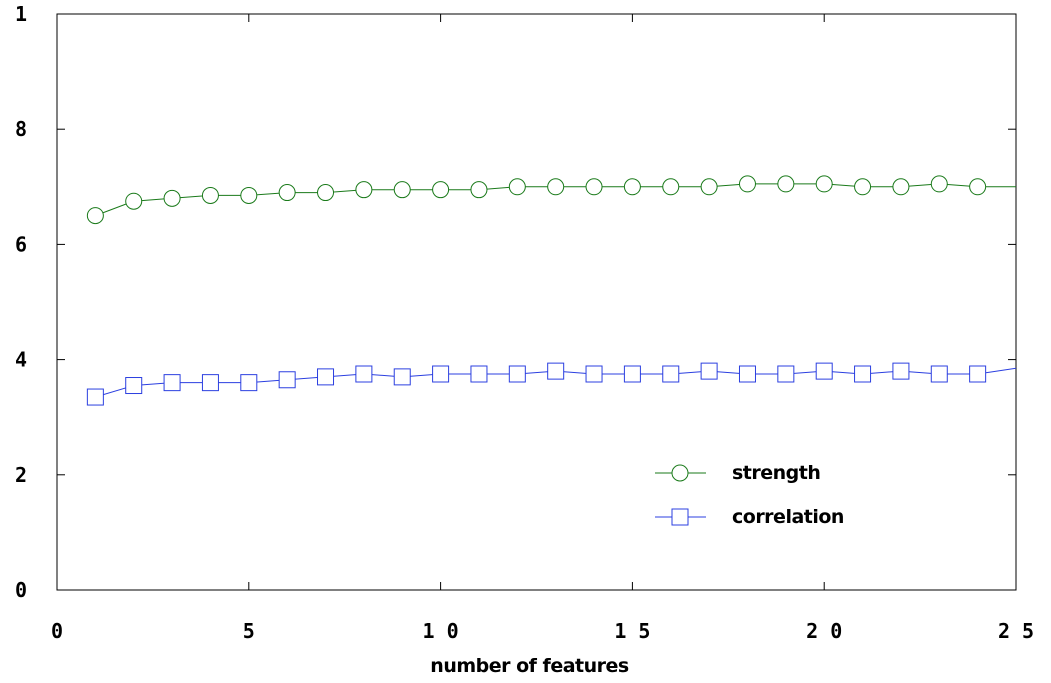  What do you see at coordinates (632, 631) in the screenshot?
I see `x-tick-label: 1 5` at bounding box center [632, 631].